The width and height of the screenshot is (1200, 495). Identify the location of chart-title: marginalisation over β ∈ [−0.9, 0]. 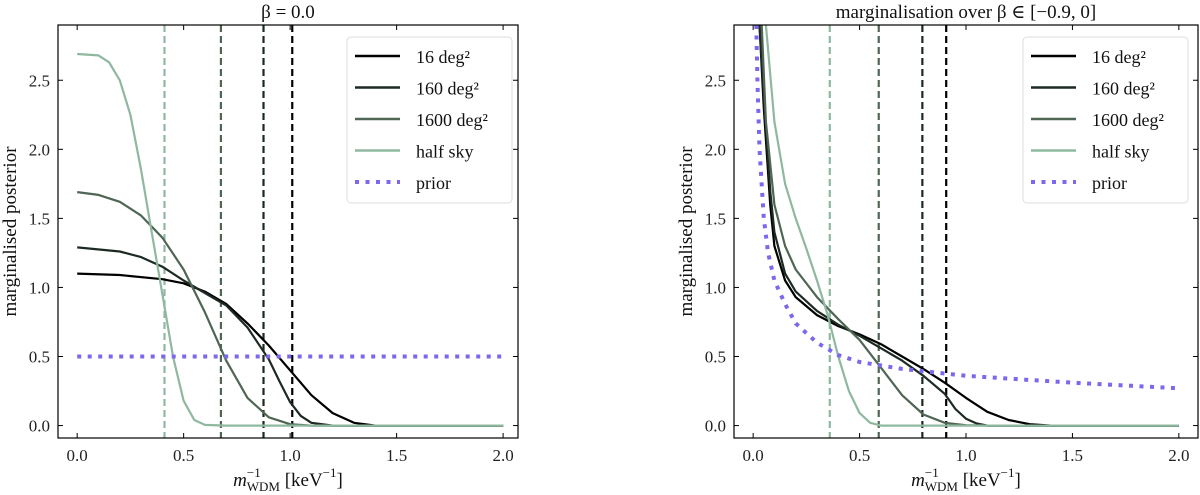
(966, 12).